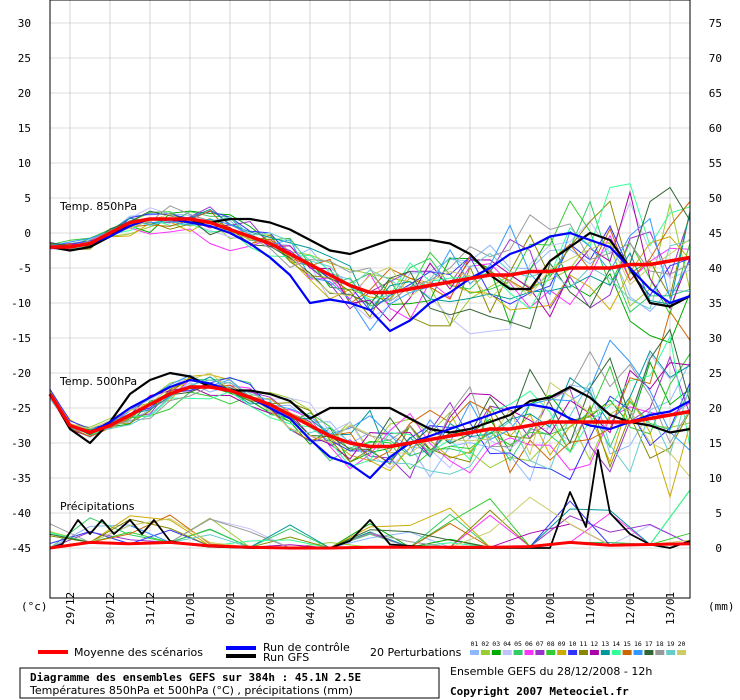 Image resolution: width=740 pixels, height=700 pixels. What do you see at coordinates (518, 644) in the screenshot?
I see `perturbation-number: 05` at bounding box center [518, 644].